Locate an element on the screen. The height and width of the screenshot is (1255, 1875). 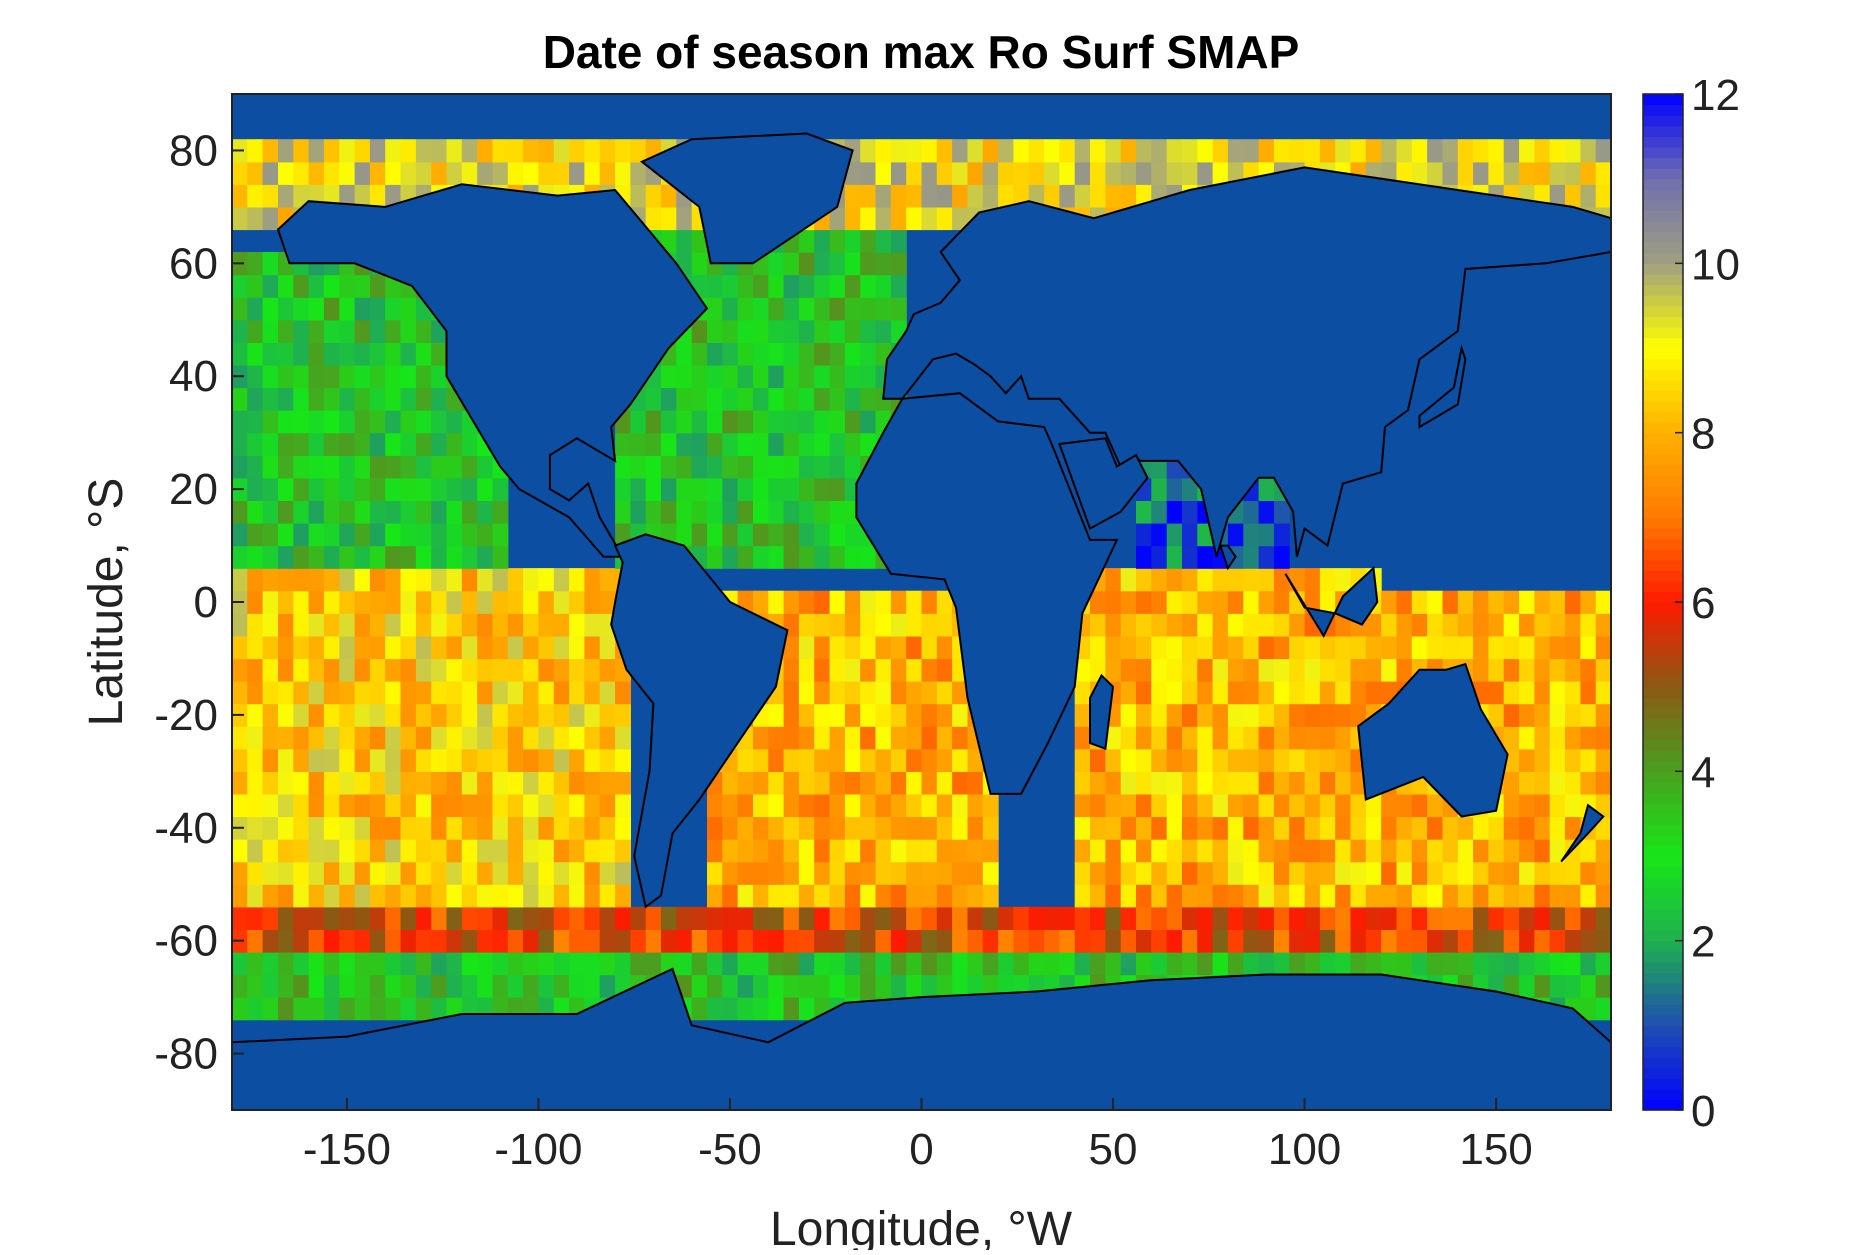
colorbar-tick-label: 12 is located at coordinates (1715, 95).